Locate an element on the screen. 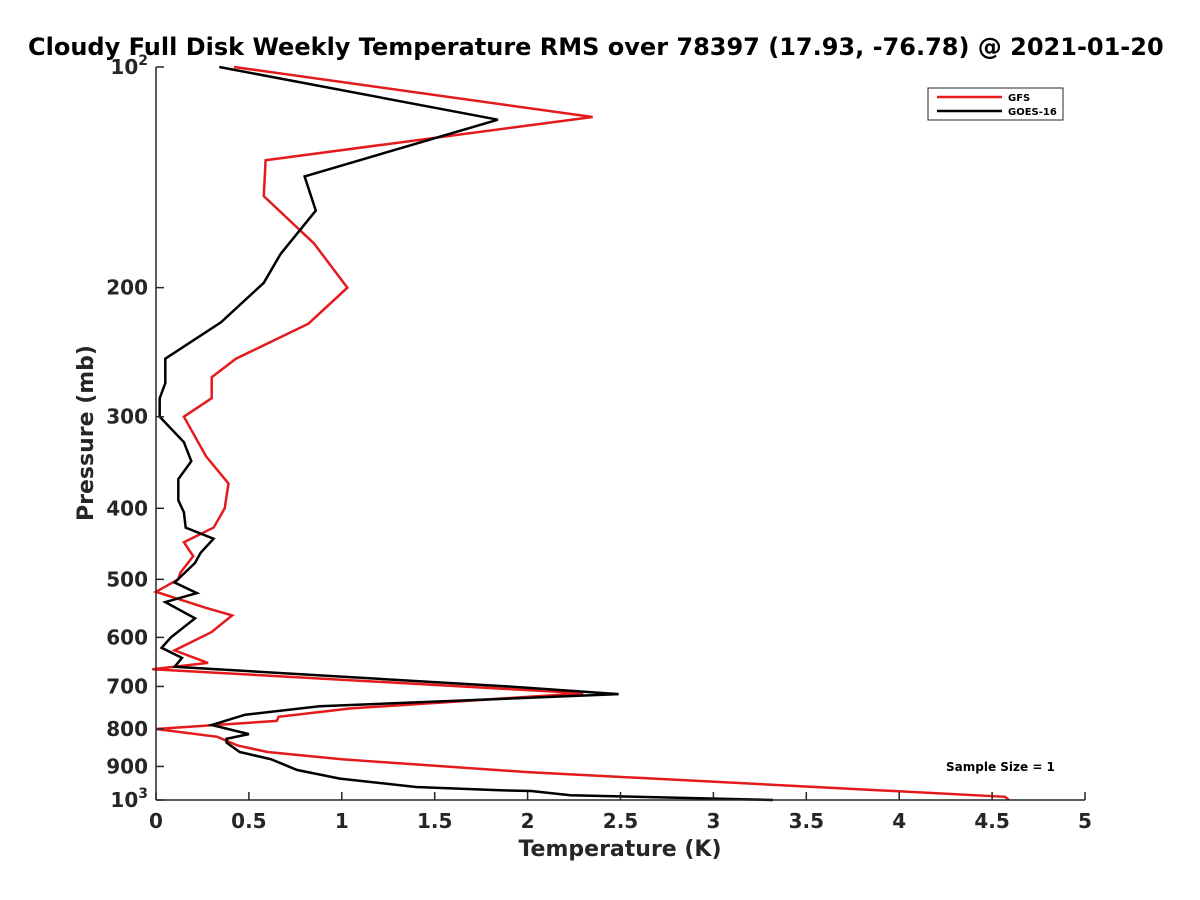 Image resolution: width=1200 pixels, height=900 pixels. x-tick-label: 5 is located at coordinates (1085, 821).